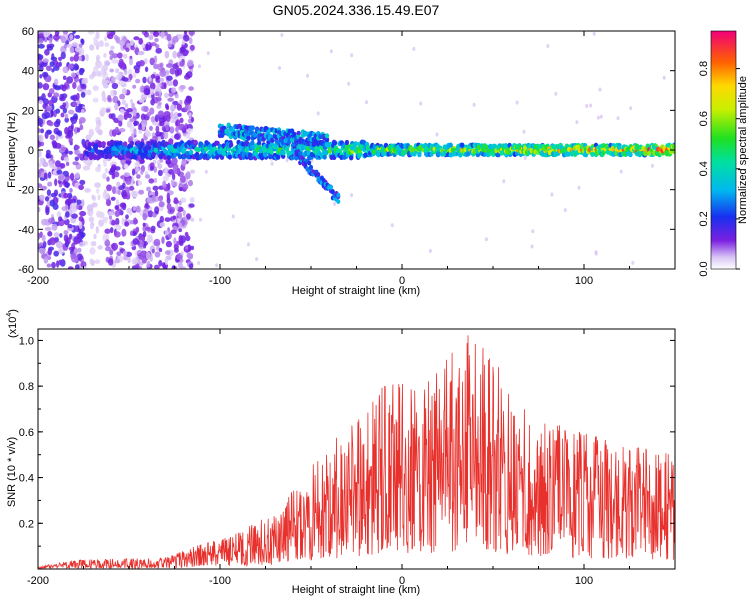  What do you see at coordinates (12, 472) in the screenshot?
I see `snr-y-label: SNR (10 * v/v)` at bounding box center [12, 472].